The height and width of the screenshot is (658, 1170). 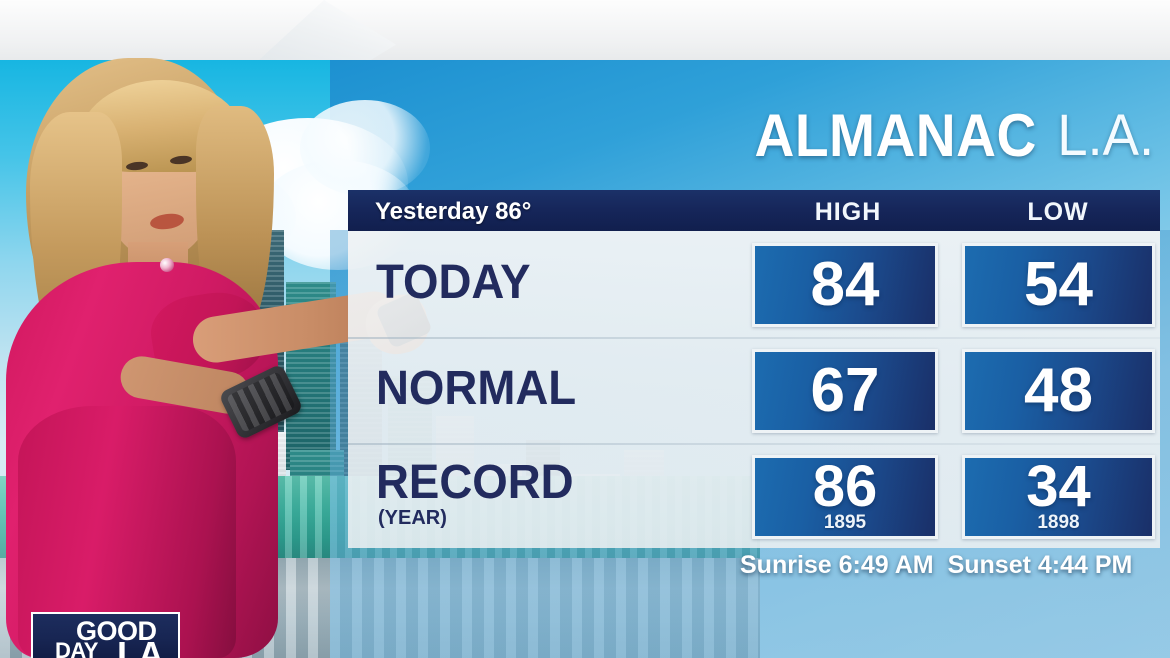 I want to click on normal-low-value: 48, so click(x=1058, y=390).